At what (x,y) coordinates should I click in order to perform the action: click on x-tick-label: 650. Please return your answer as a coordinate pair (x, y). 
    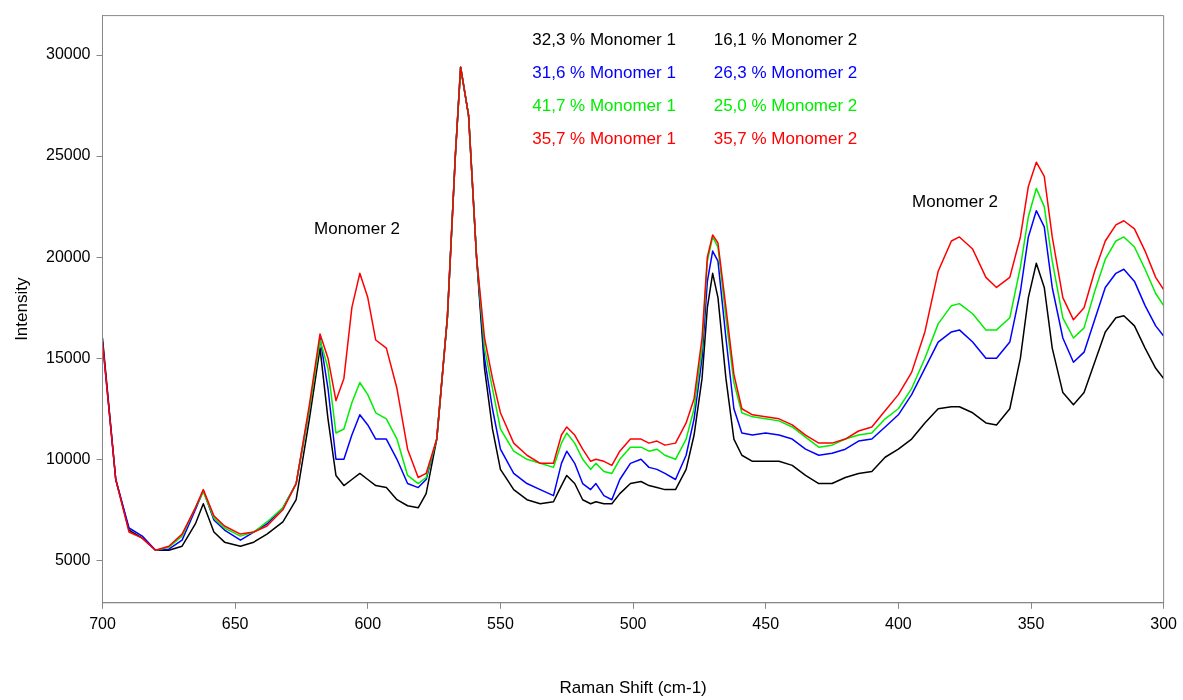
    Looking at the image, I should click on (235, 623).